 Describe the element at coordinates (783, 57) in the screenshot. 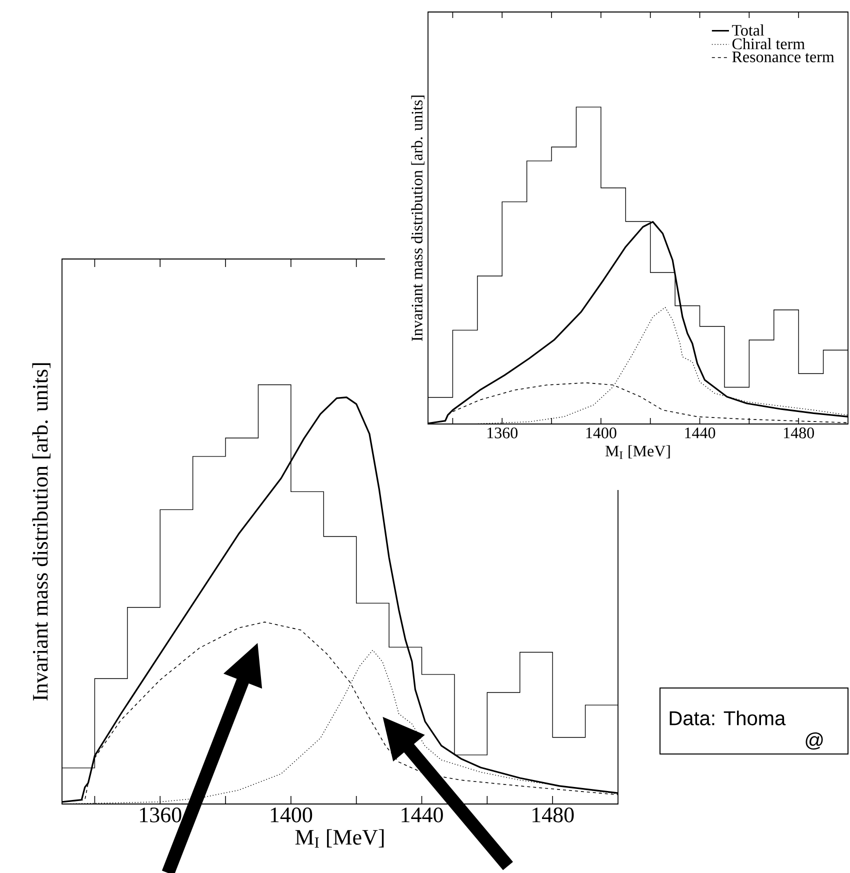

I see `legend-label: Resonance term` at that location.